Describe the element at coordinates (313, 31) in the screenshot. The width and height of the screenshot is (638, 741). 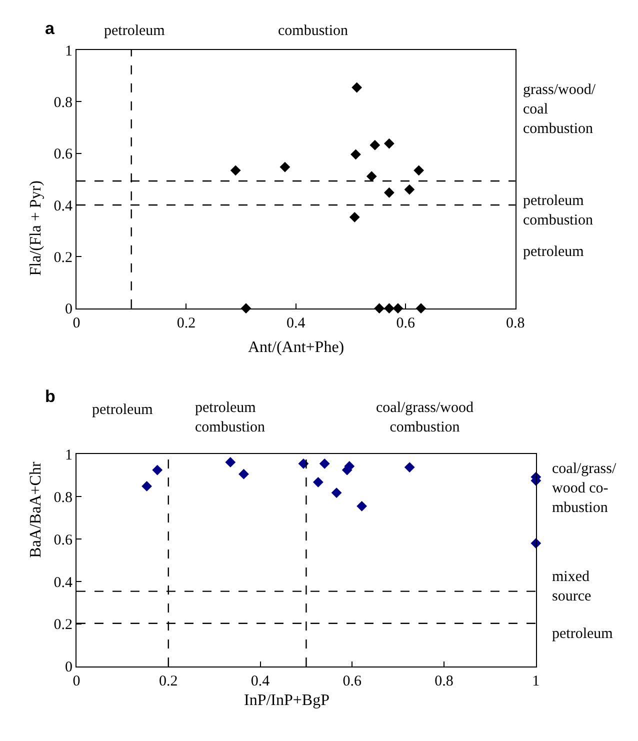
I see `text: combustion` at that location.